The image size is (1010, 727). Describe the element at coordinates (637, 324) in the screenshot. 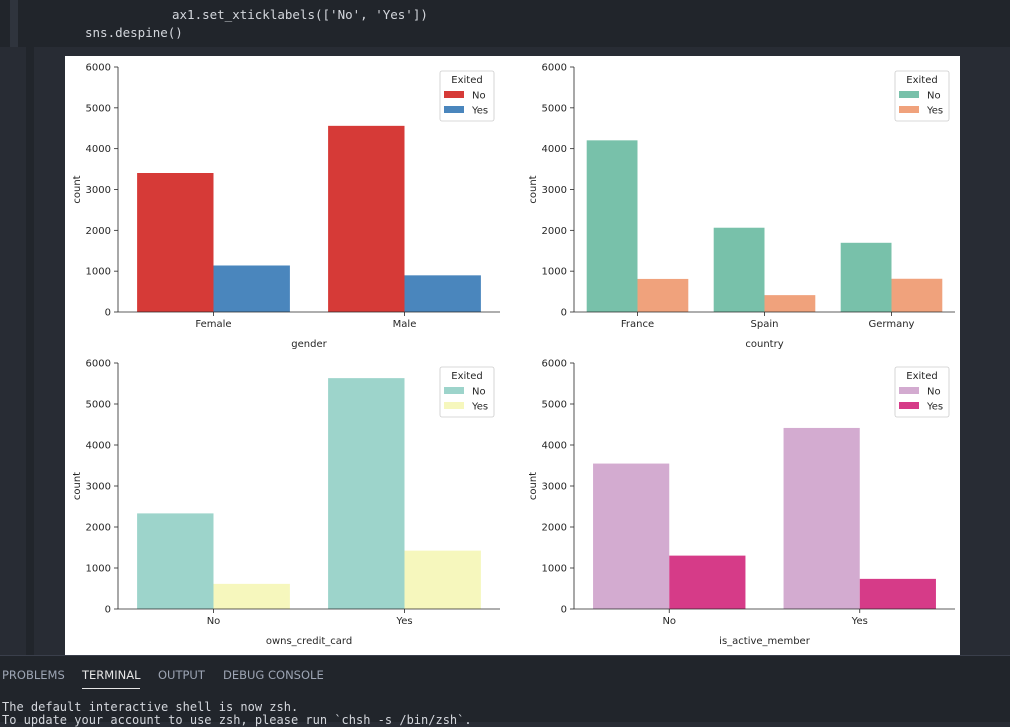

I see `x-tick-label: France` at that location.